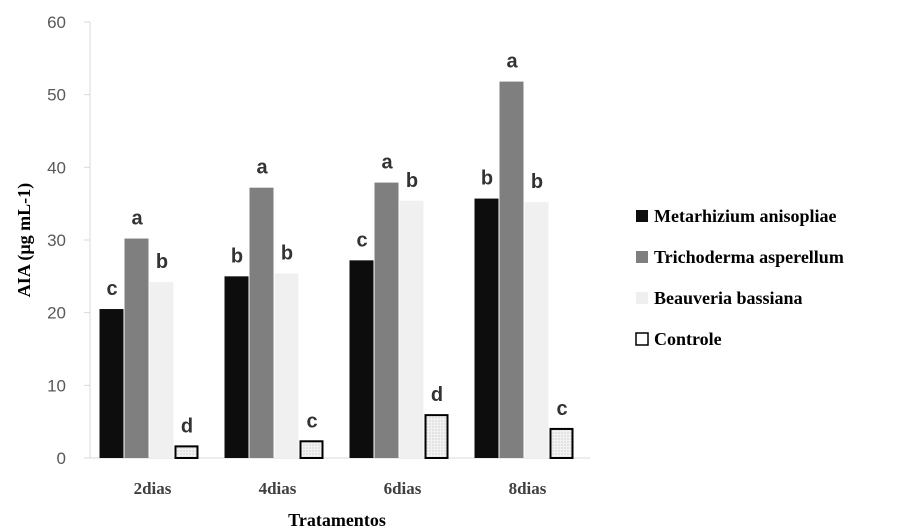  I want to click on y-tick-label: 60, so click(56, 22).